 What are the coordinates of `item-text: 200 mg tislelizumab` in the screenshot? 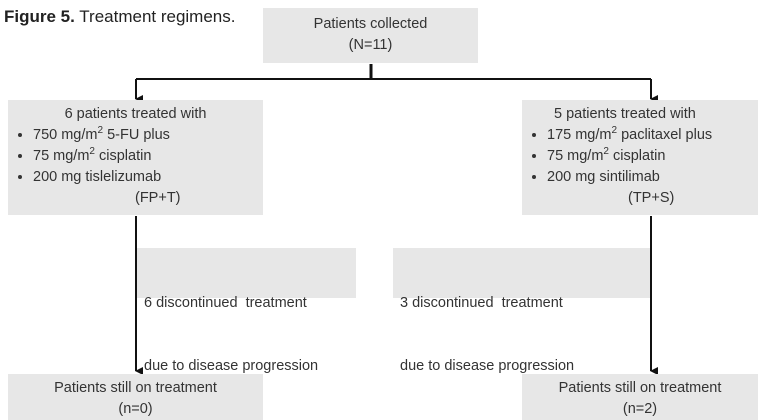 It's located at (97, 177).